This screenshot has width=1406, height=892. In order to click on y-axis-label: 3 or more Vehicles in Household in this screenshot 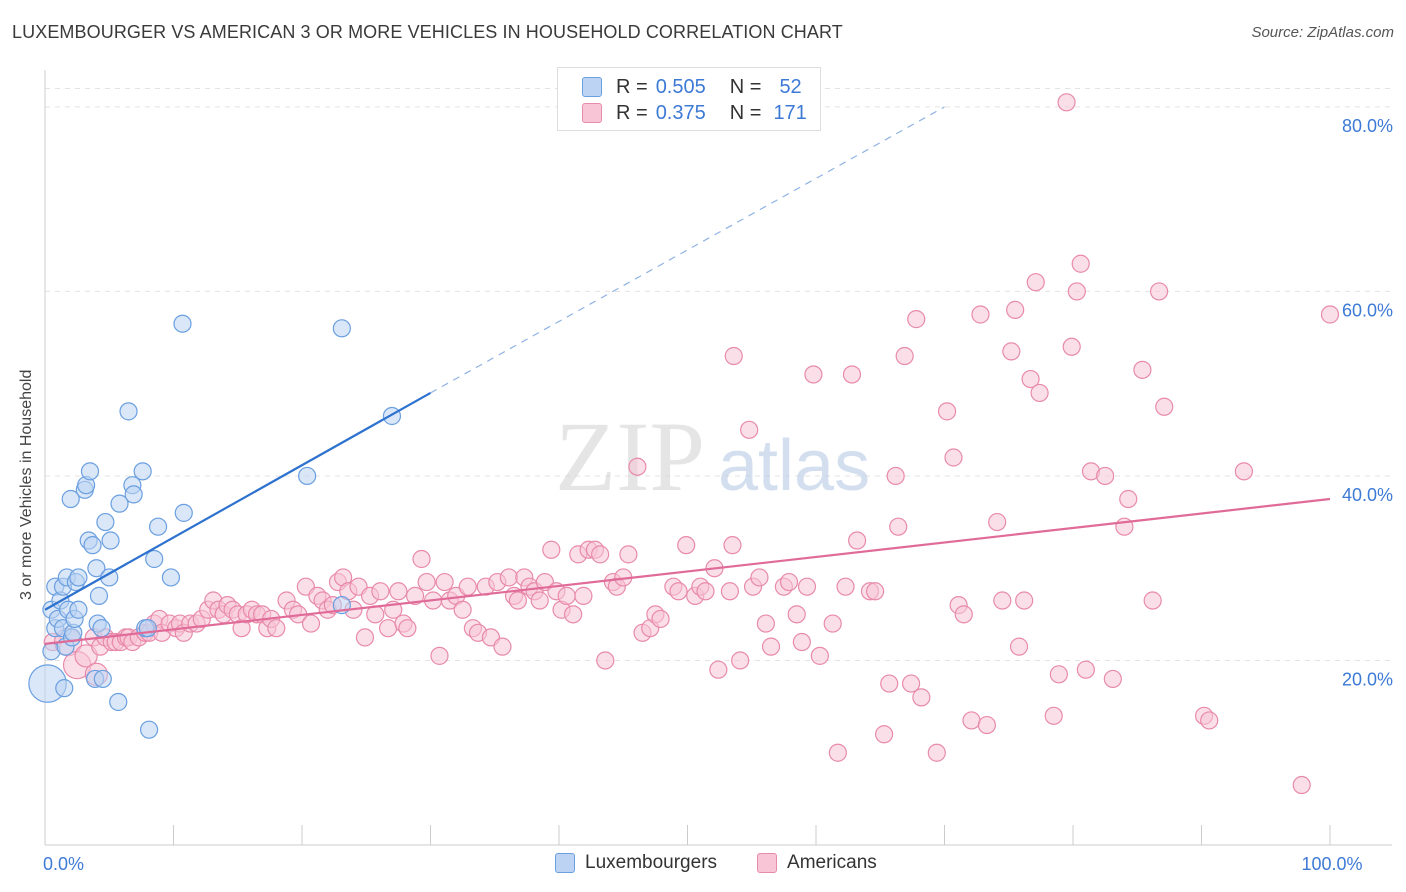, I will do `click(26, 484)`.